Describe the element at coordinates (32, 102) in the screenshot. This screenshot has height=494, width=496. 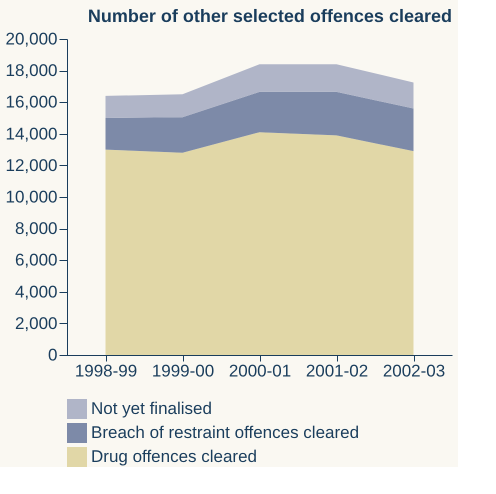
I see `y-tick-label: 16,000` at that location.